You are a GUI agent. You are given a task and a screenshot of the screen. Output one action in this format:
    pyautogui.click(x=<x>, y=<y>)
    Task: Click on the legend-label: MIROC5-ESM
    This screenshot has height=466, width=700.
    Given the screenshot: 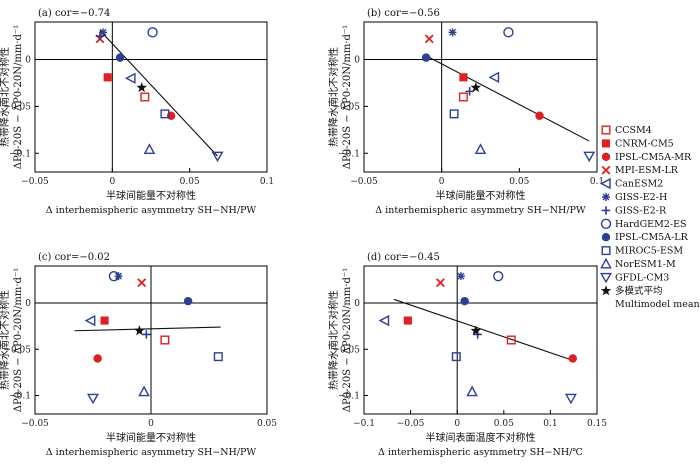 What is the action you would take?
    pyautogui.click(x=649, y=251)
    